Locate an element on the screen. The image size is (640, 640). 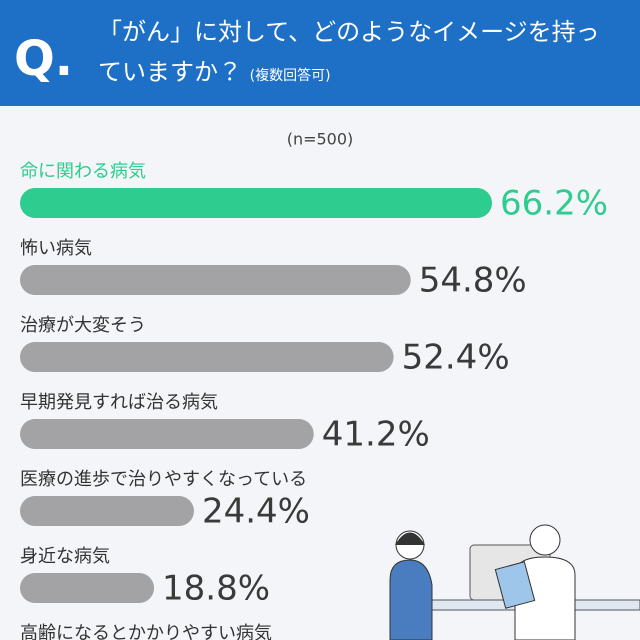
category-label: 早期発見すれば治る病気 is located at coordinates (119, 402).